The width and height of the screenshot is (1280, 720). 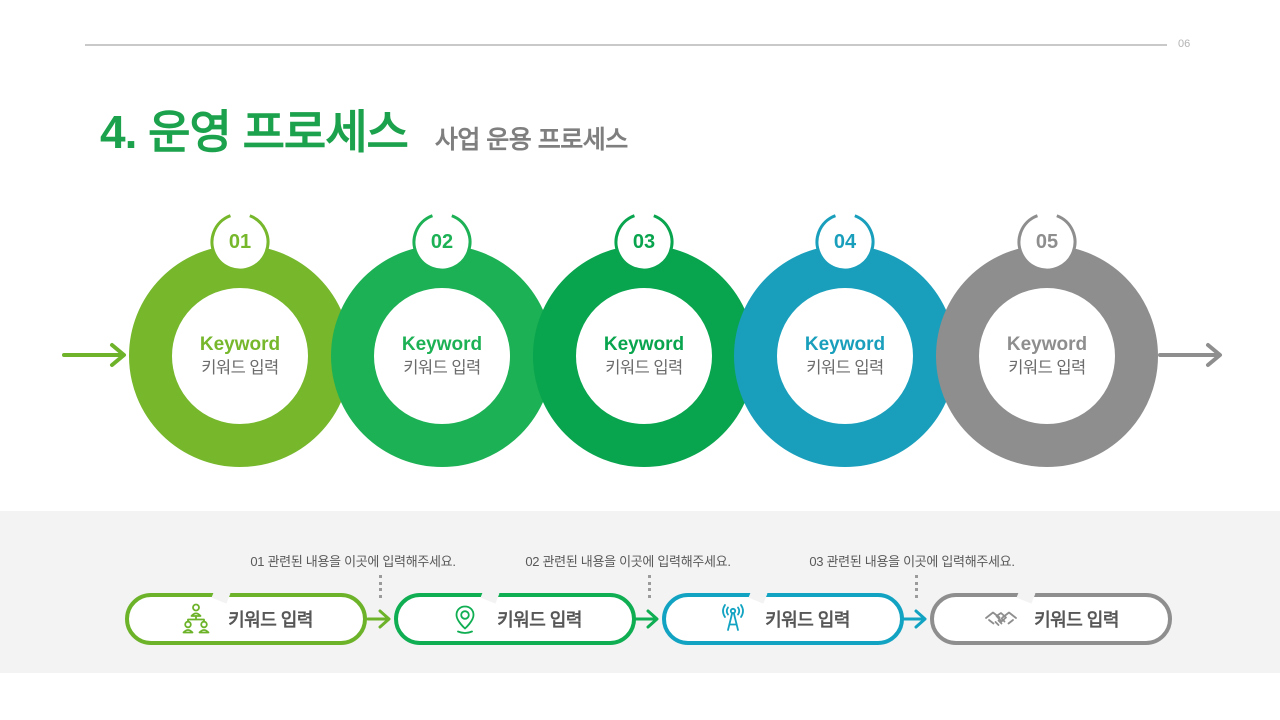 I want to click on pill-arrow-2-icon, so click(x=646, y=619).